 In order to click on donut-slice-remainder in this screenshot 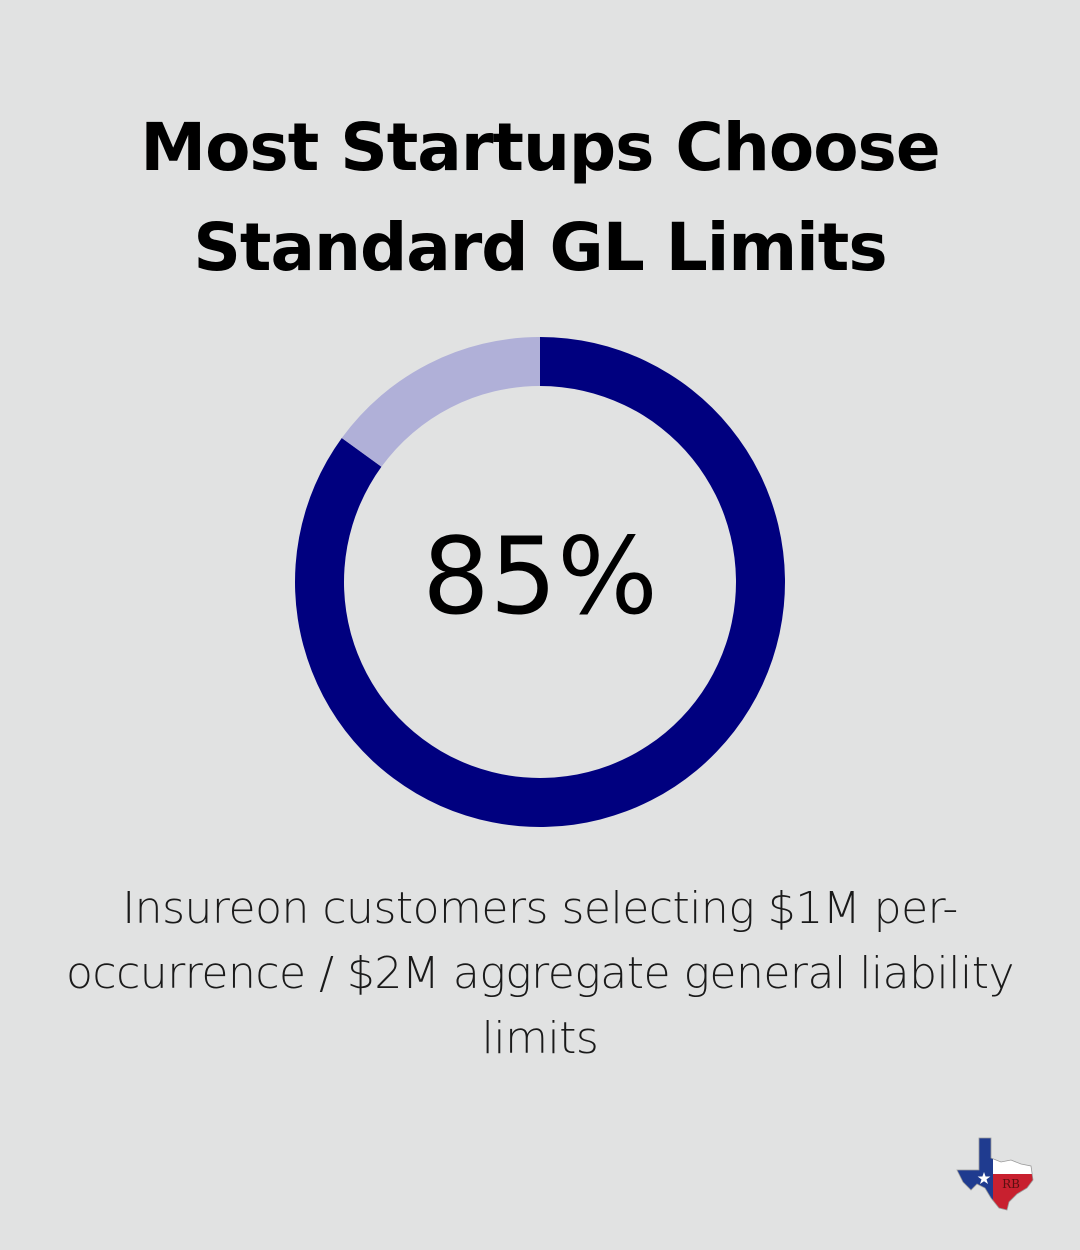, I will do `click(440, 402)`.